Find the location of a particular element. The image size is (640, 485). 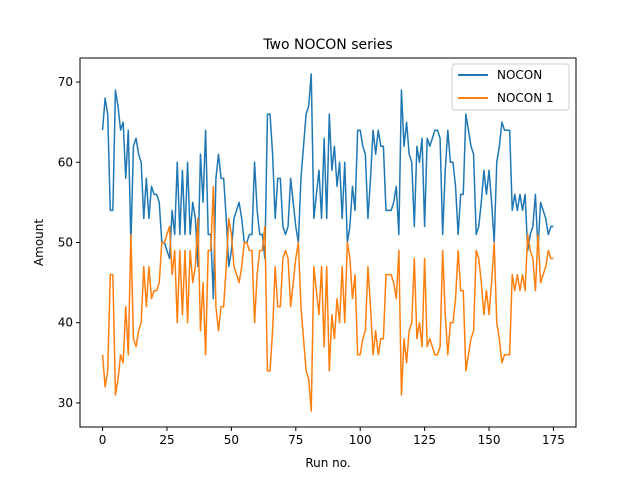

y-tick-label: 70 is located at coordinates (65, 82).